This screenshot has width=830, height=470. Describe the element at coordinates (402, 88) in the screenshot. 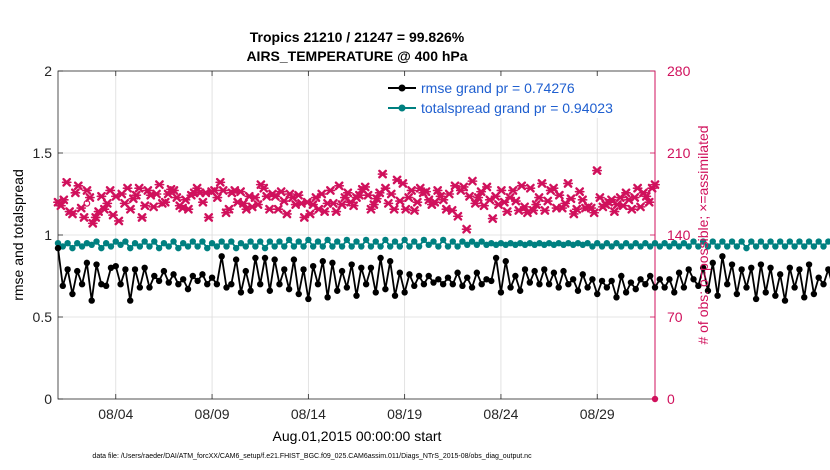

I see `legend-rmse-marker` at that location.